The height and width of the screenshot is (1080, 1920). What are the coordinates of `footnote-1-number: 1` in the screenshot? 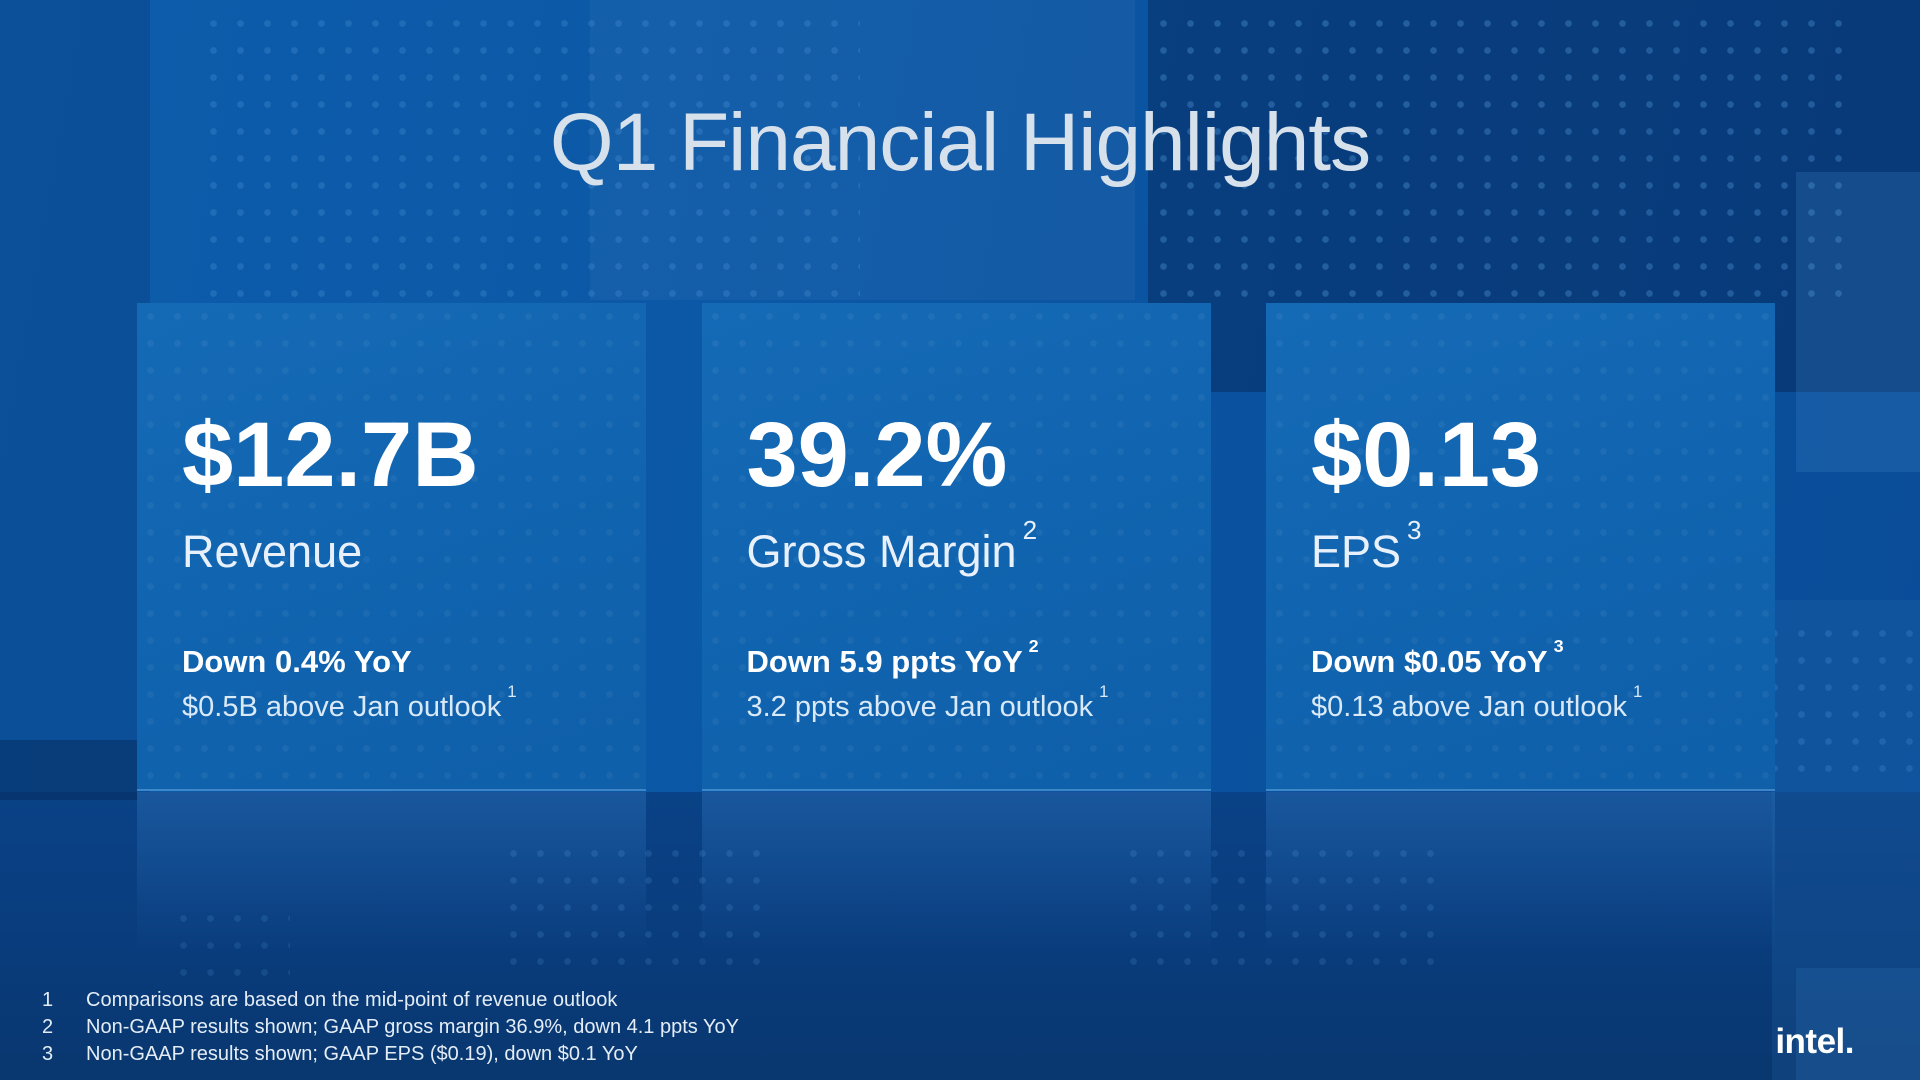 It's located at (48, 1000).